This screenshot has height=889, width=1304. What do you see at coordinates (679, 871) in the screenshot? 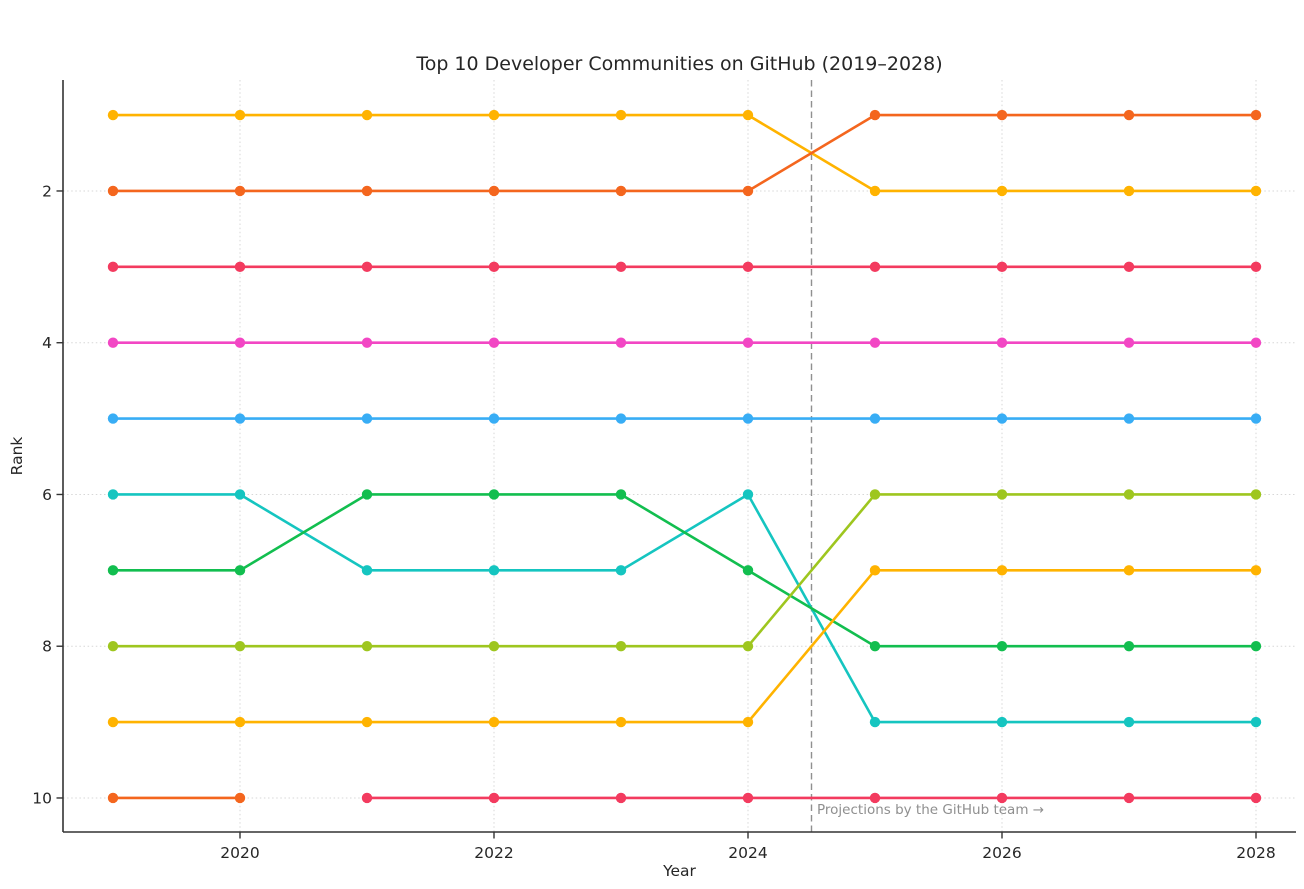
I see `x-axis-label: Year` at bounding box center [679, 871].